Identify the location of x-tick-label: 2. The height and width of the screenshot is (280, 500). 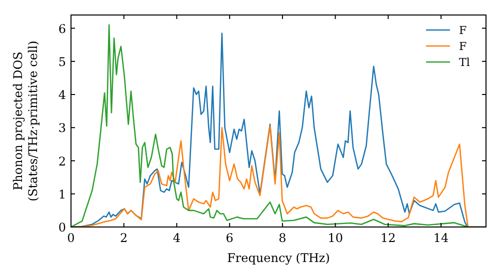
(124, 238).